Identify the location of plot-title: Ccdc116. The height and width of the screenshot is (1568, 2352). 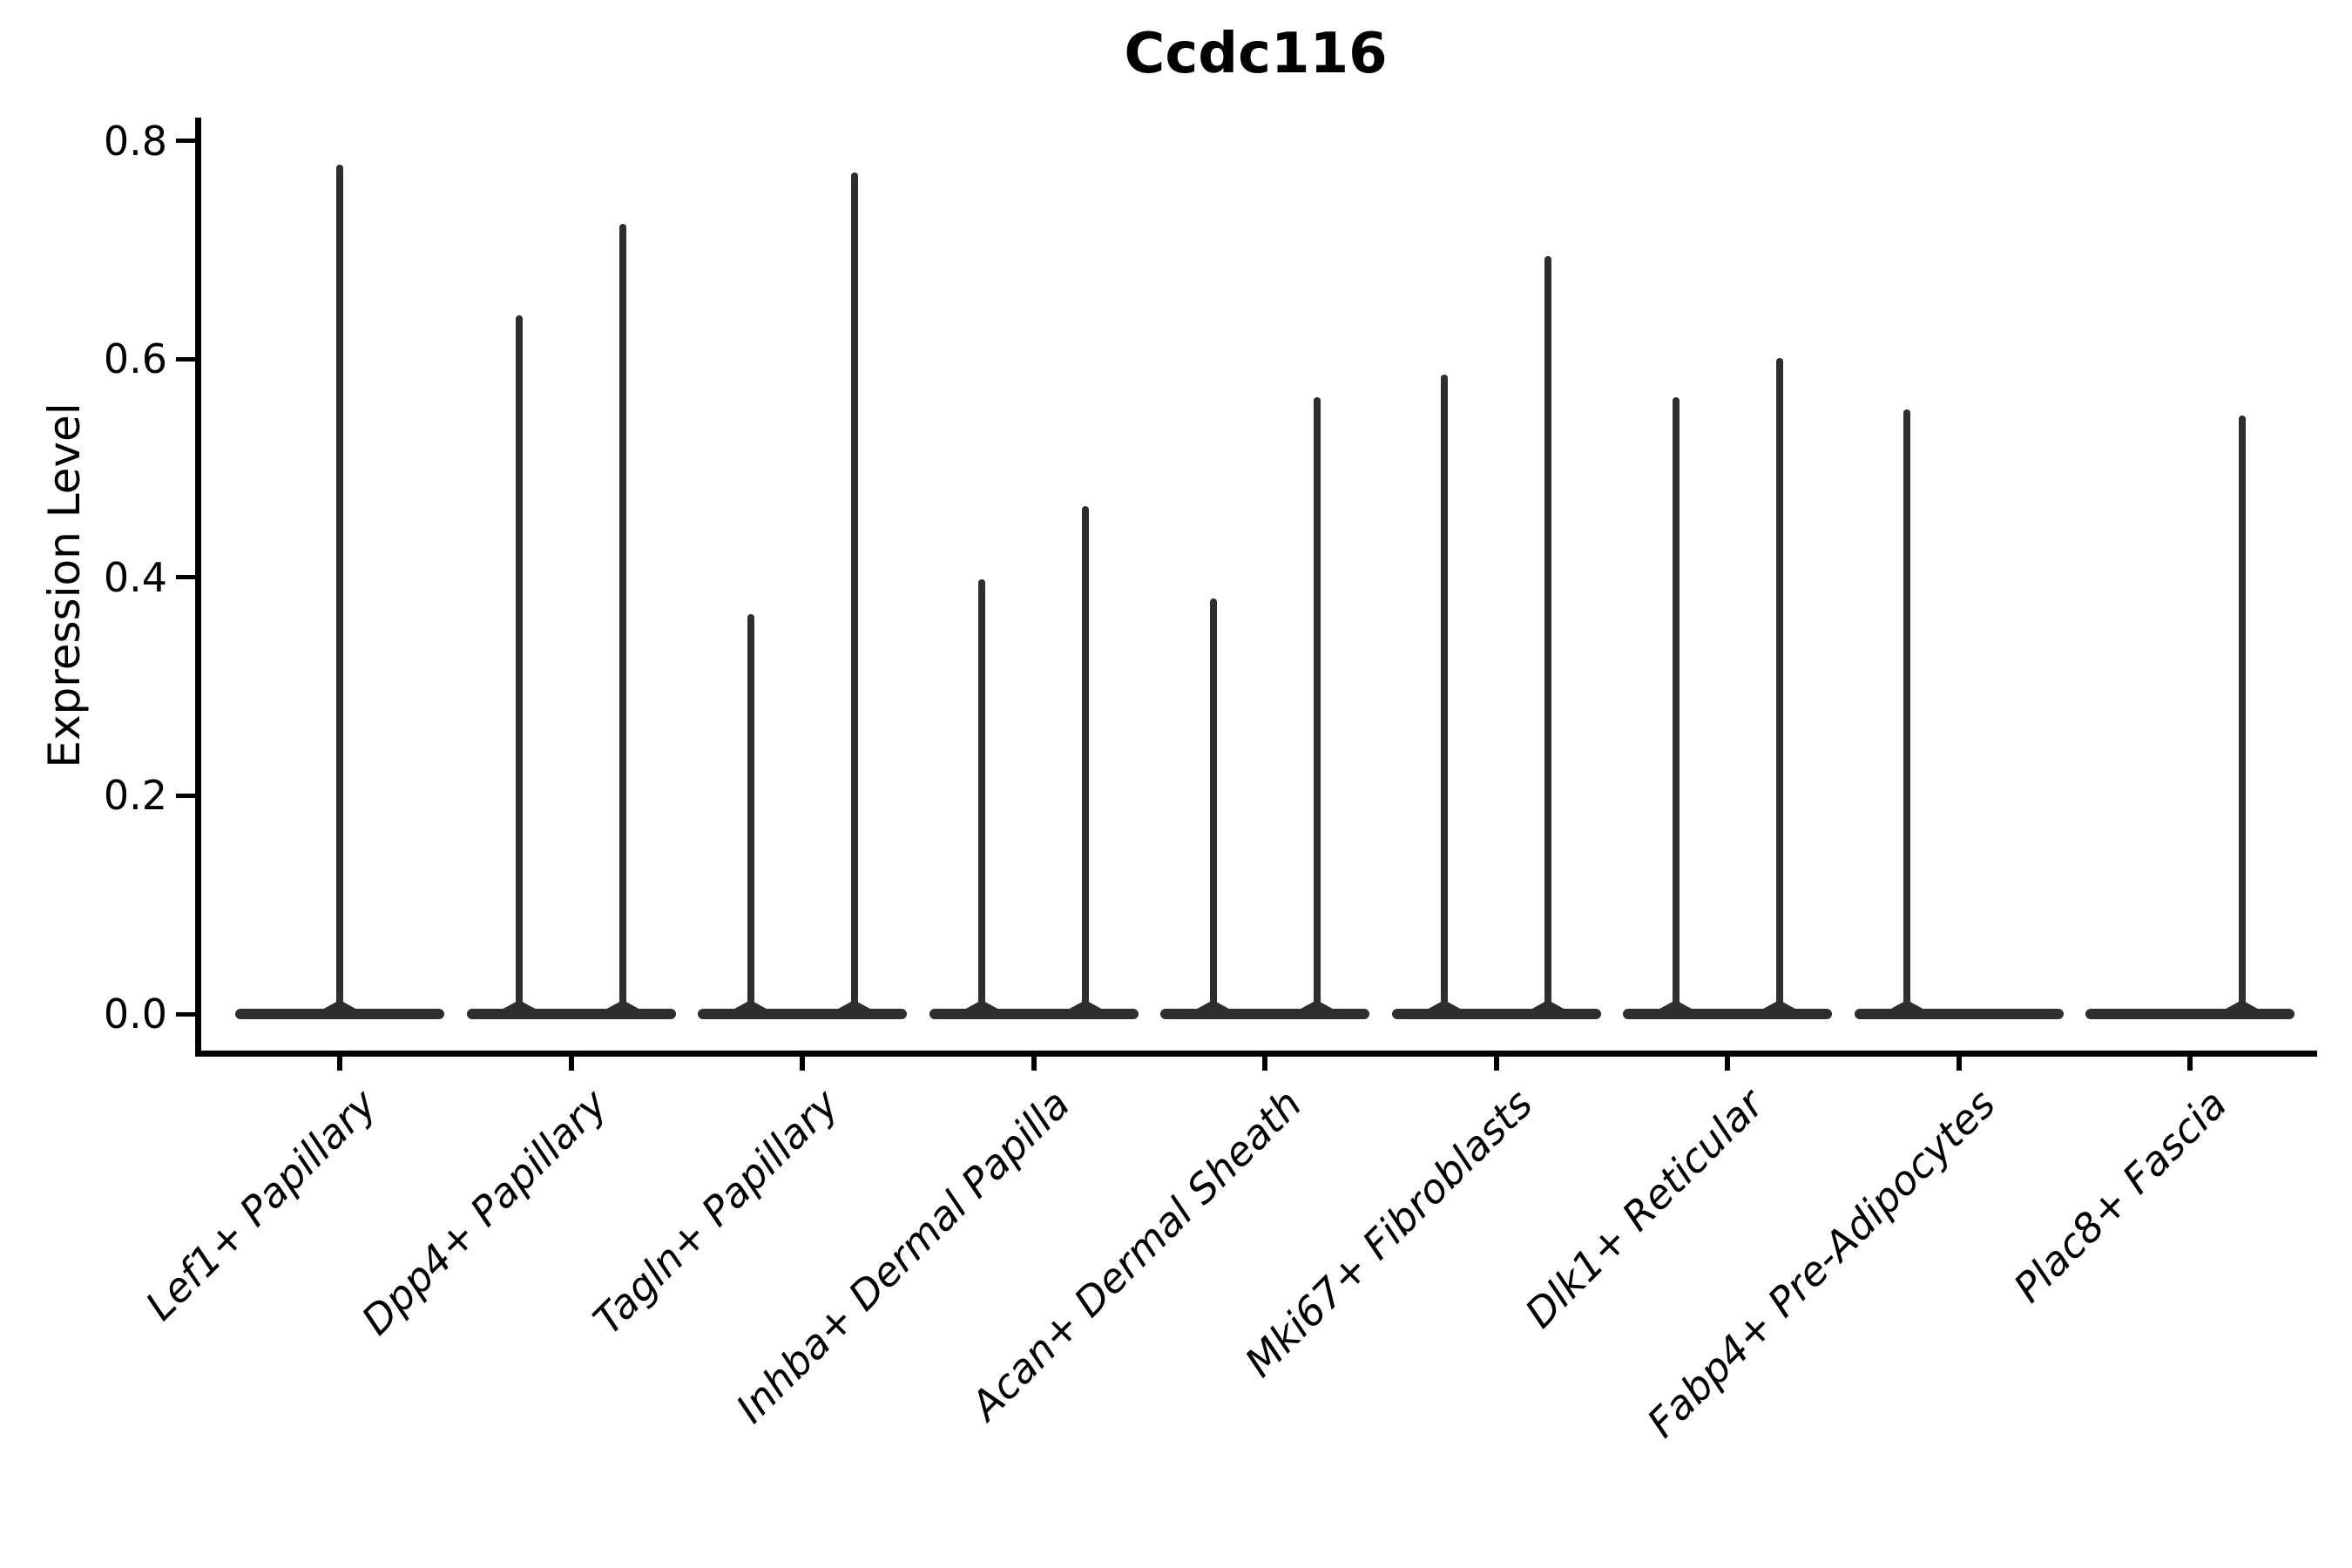
(1256, 54).